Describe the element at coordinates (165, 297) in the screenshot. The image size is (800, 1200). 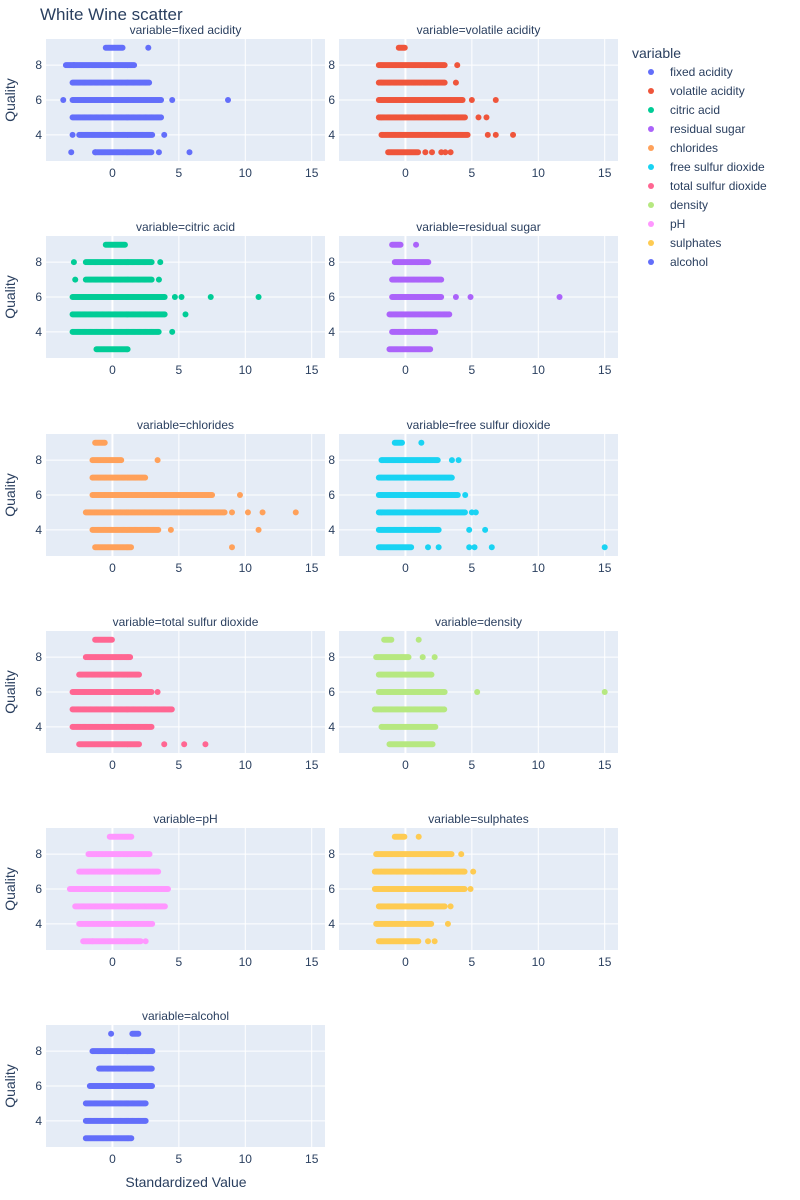
I see `series-points-citric-acid` at that location.